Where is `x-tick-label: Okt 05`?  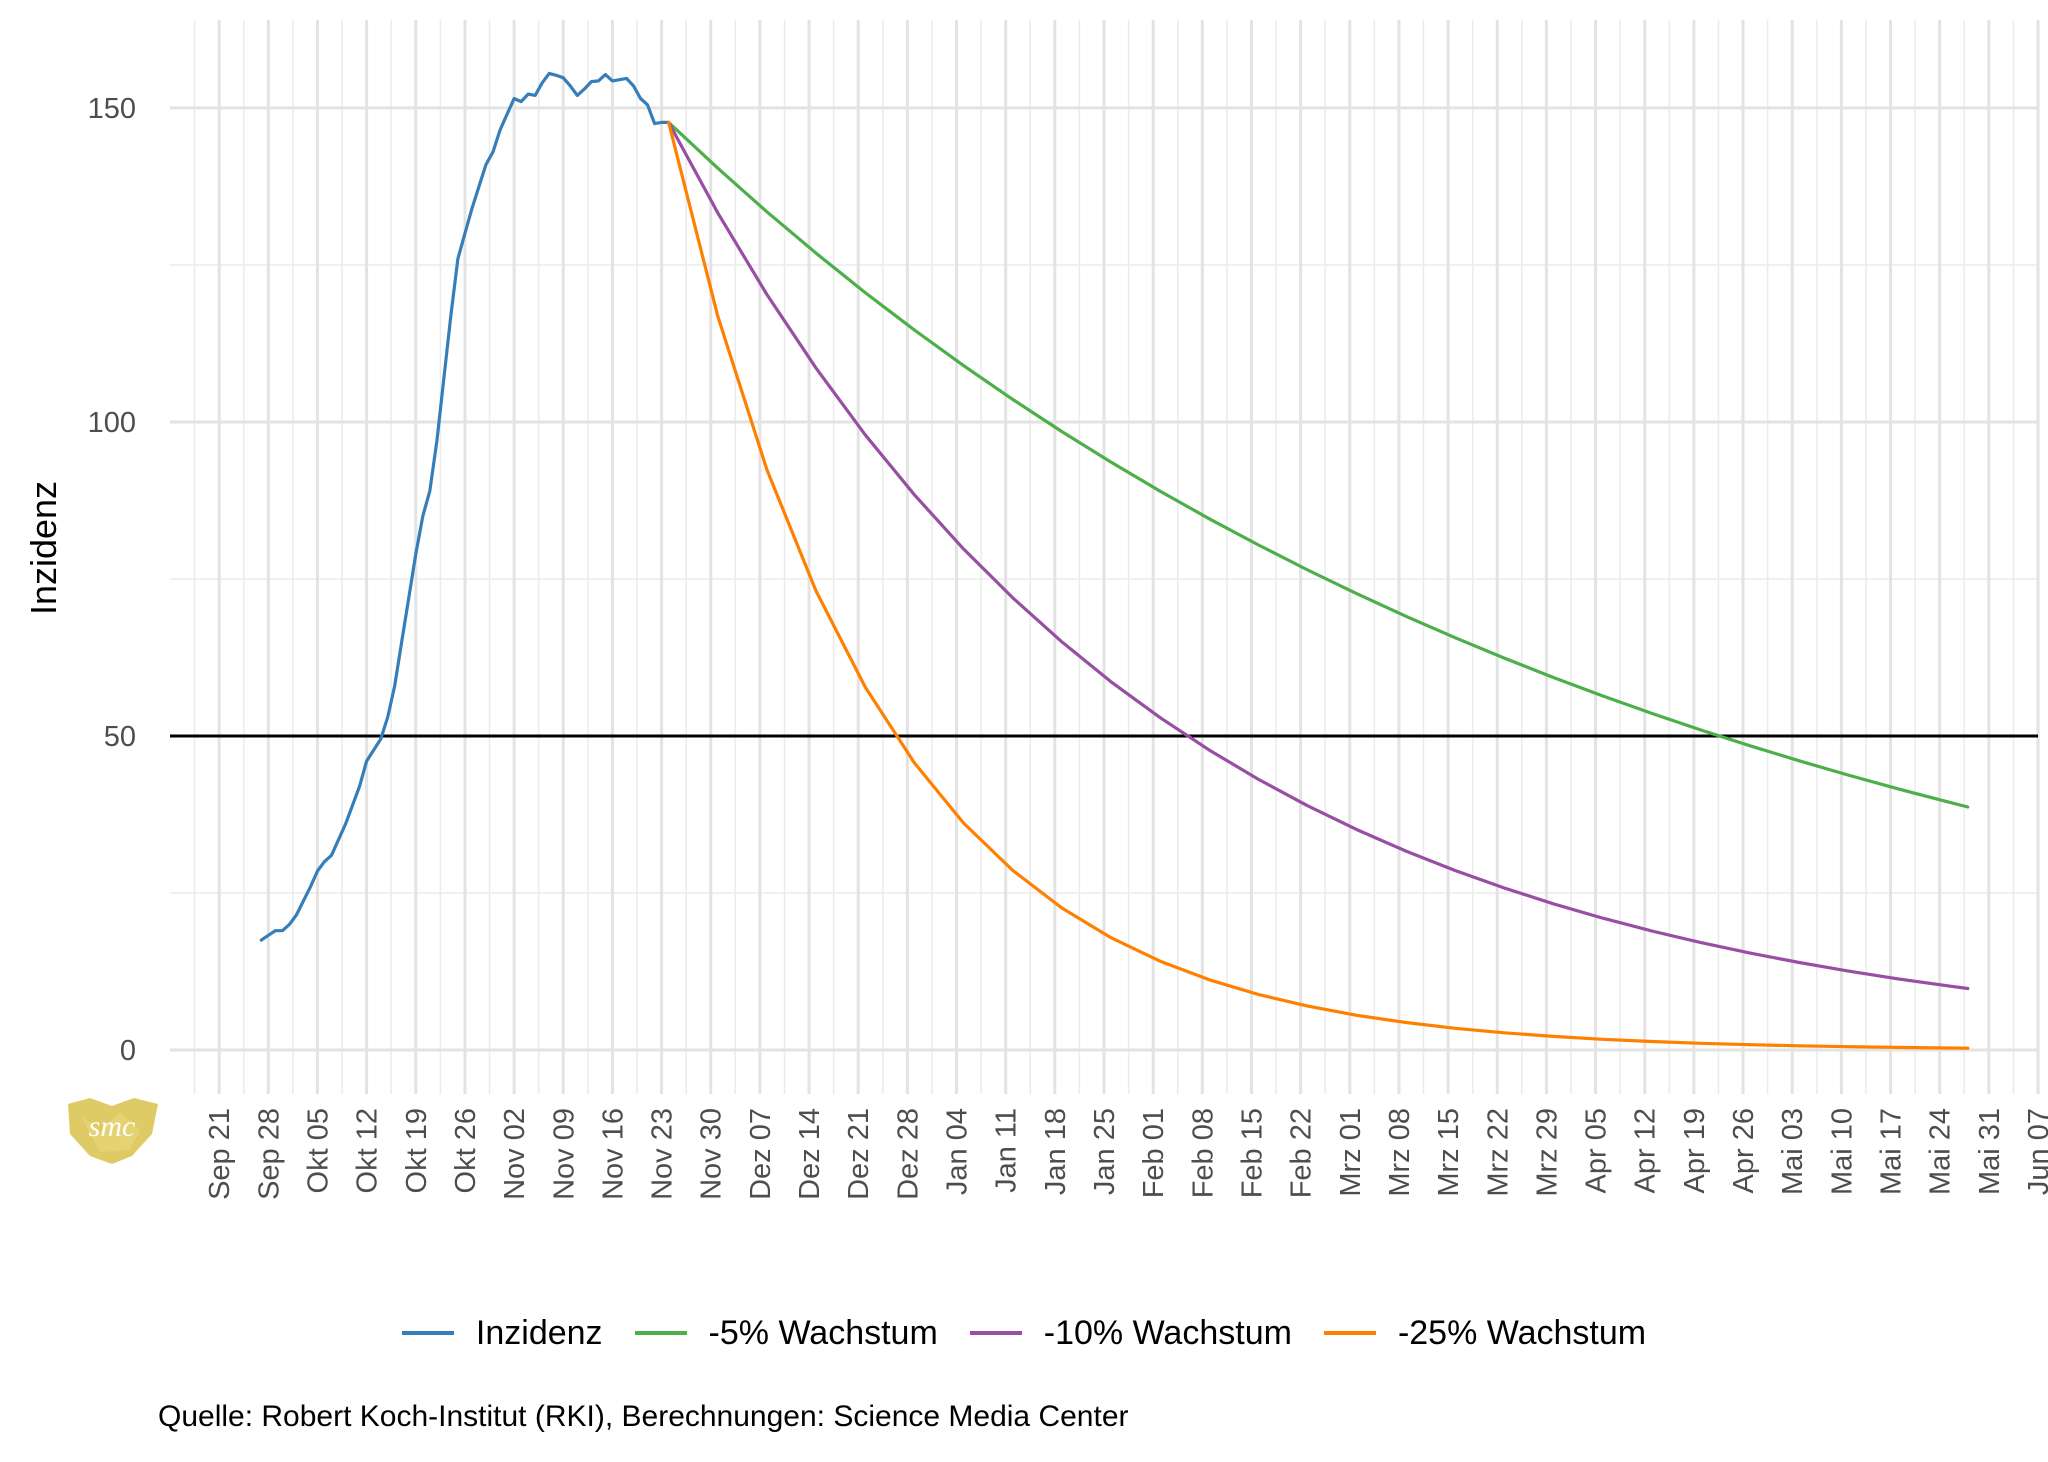
x-tick-label: Okt 05 is located at coordinates (319, 1150).